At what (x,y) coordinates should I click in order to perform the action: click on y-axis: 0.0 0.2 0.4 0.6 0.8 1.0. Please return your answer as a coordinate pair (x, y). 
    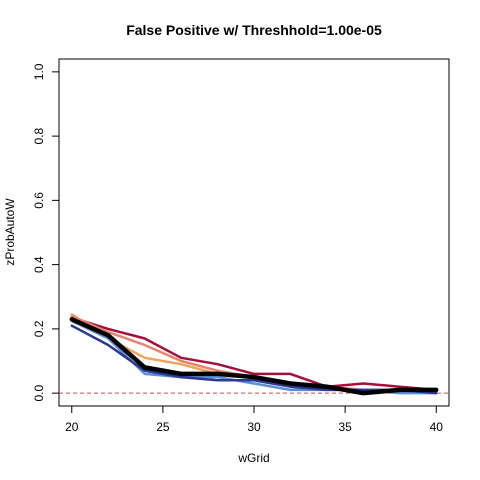
    Looking at the image, I should click on (46, 232).